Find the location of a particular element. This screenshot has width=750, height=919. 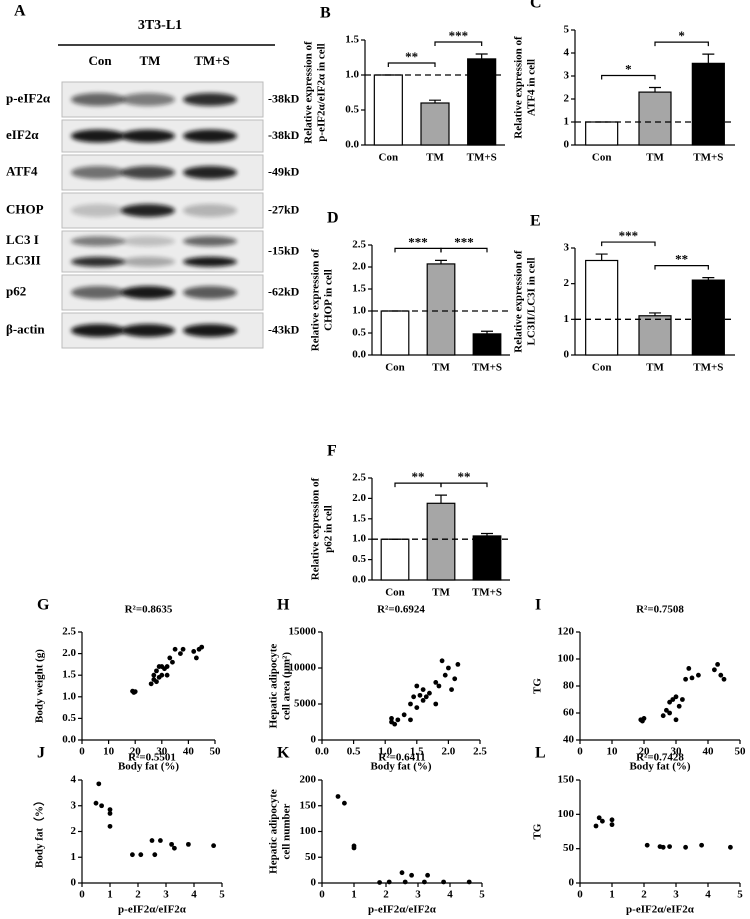

annotation: R²=0.6924 is located at coordinates (401, 610).